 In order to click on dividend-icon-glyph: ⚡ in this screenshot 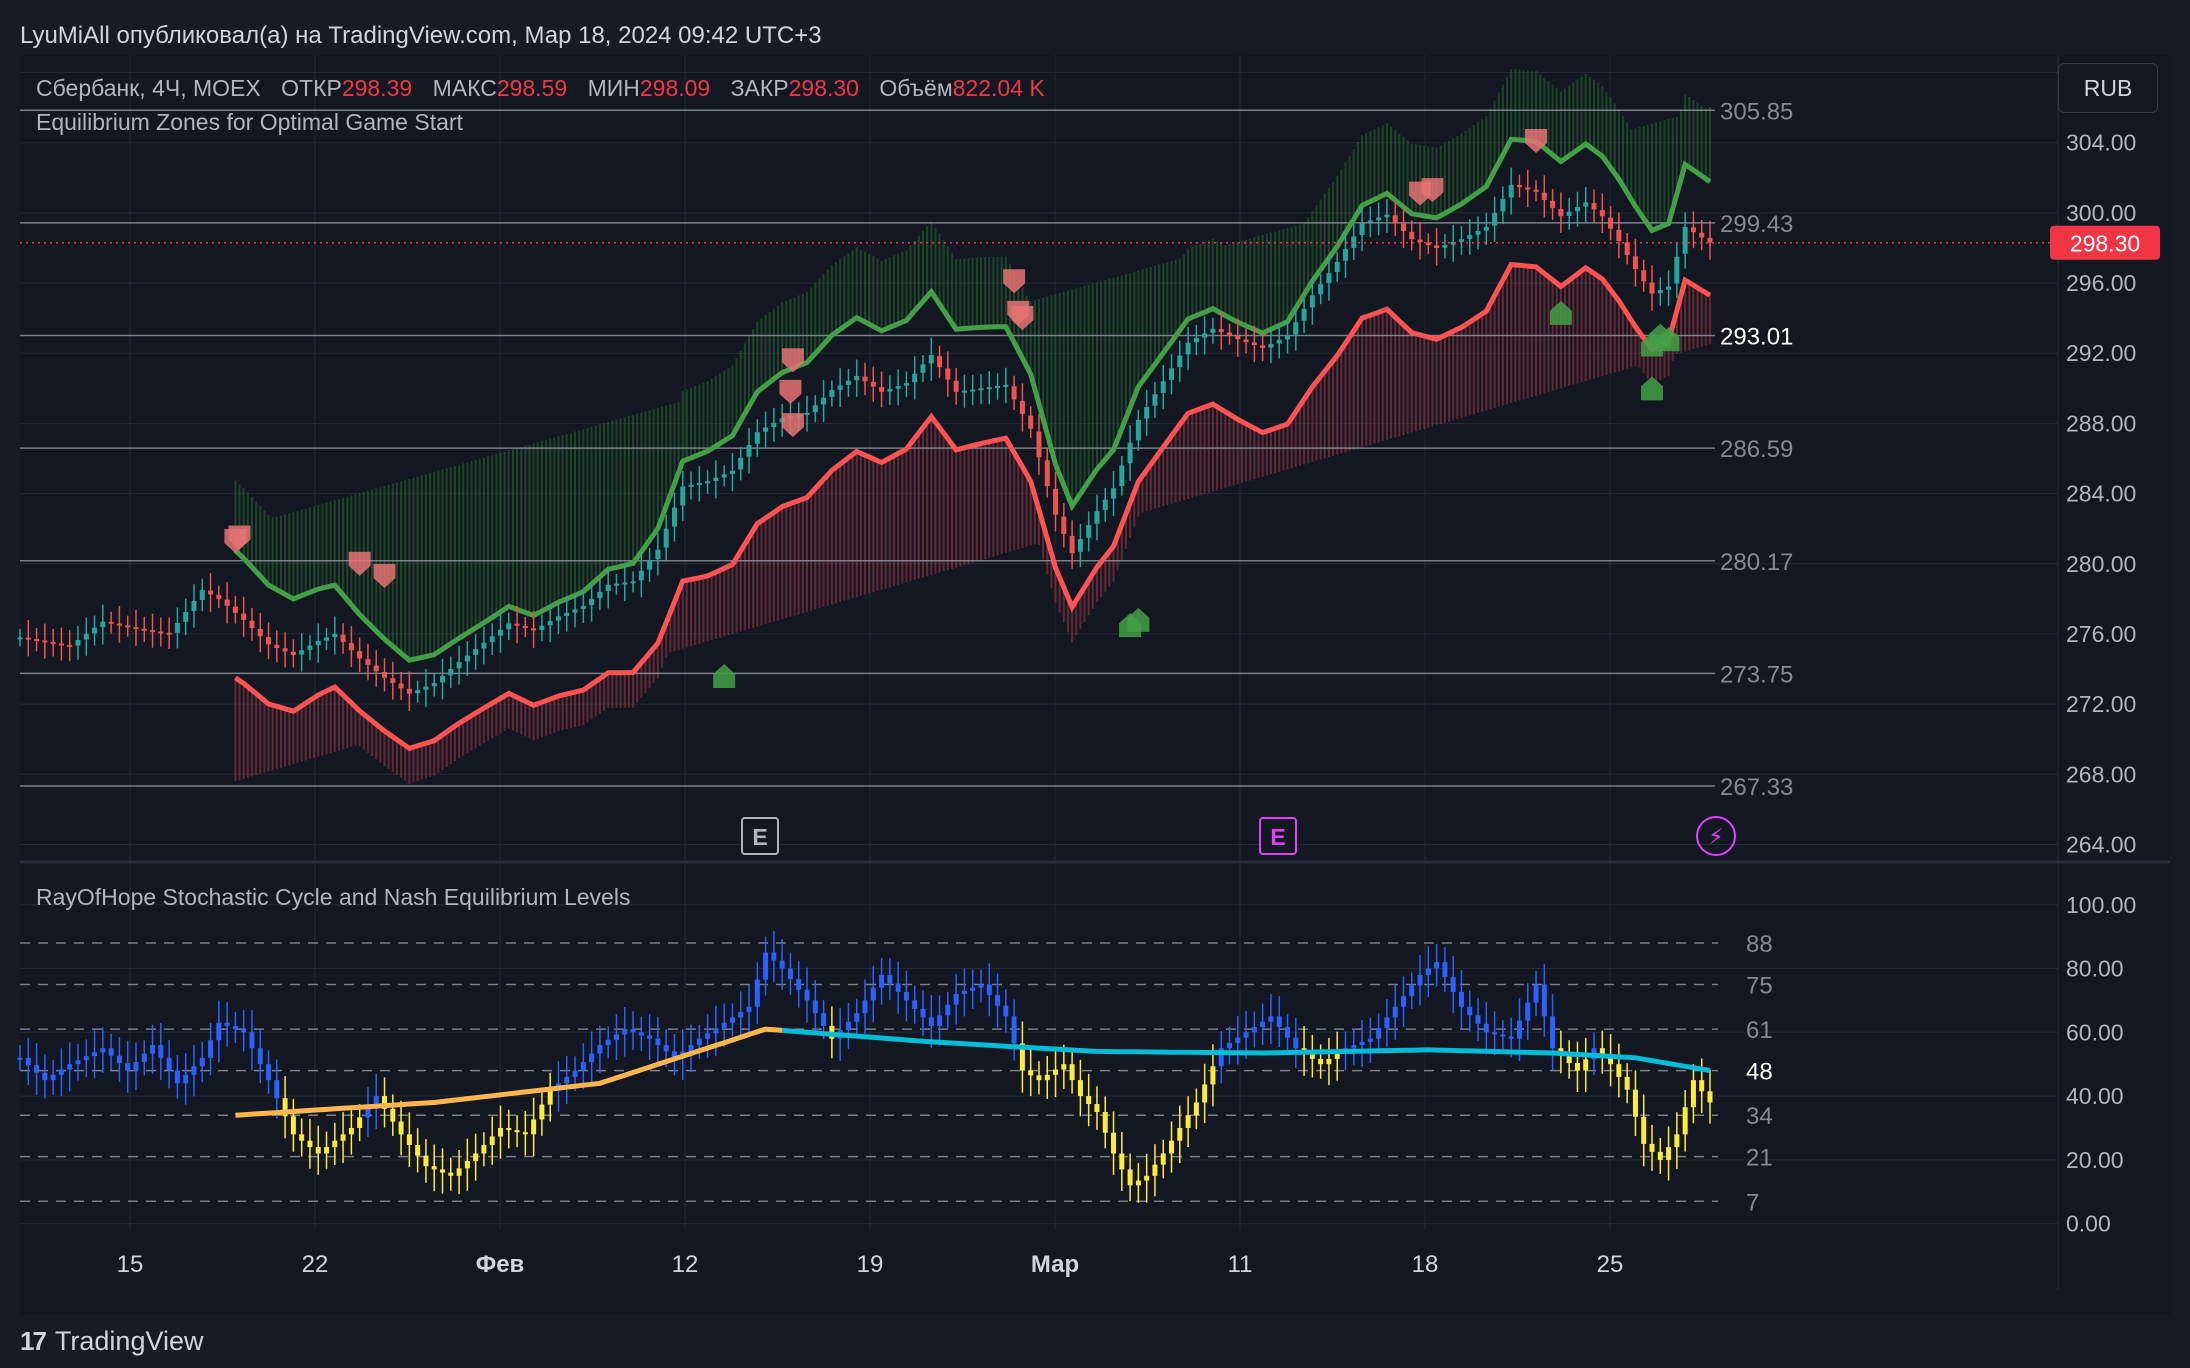, I will do `click(1715, 836)`.